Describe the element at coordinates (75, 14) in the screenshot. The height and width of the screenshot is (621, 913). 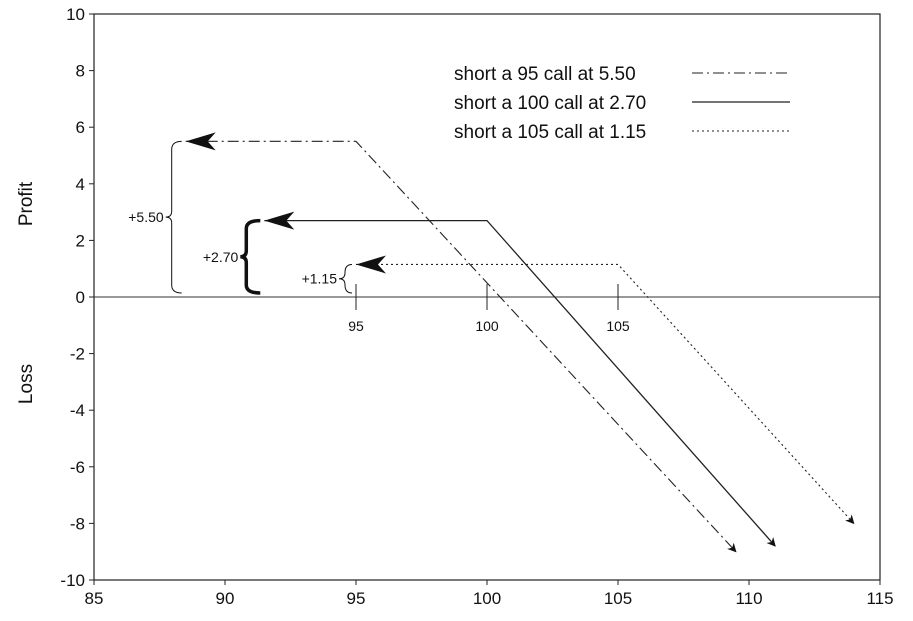
I see `y-tick-label: 10` at that location.